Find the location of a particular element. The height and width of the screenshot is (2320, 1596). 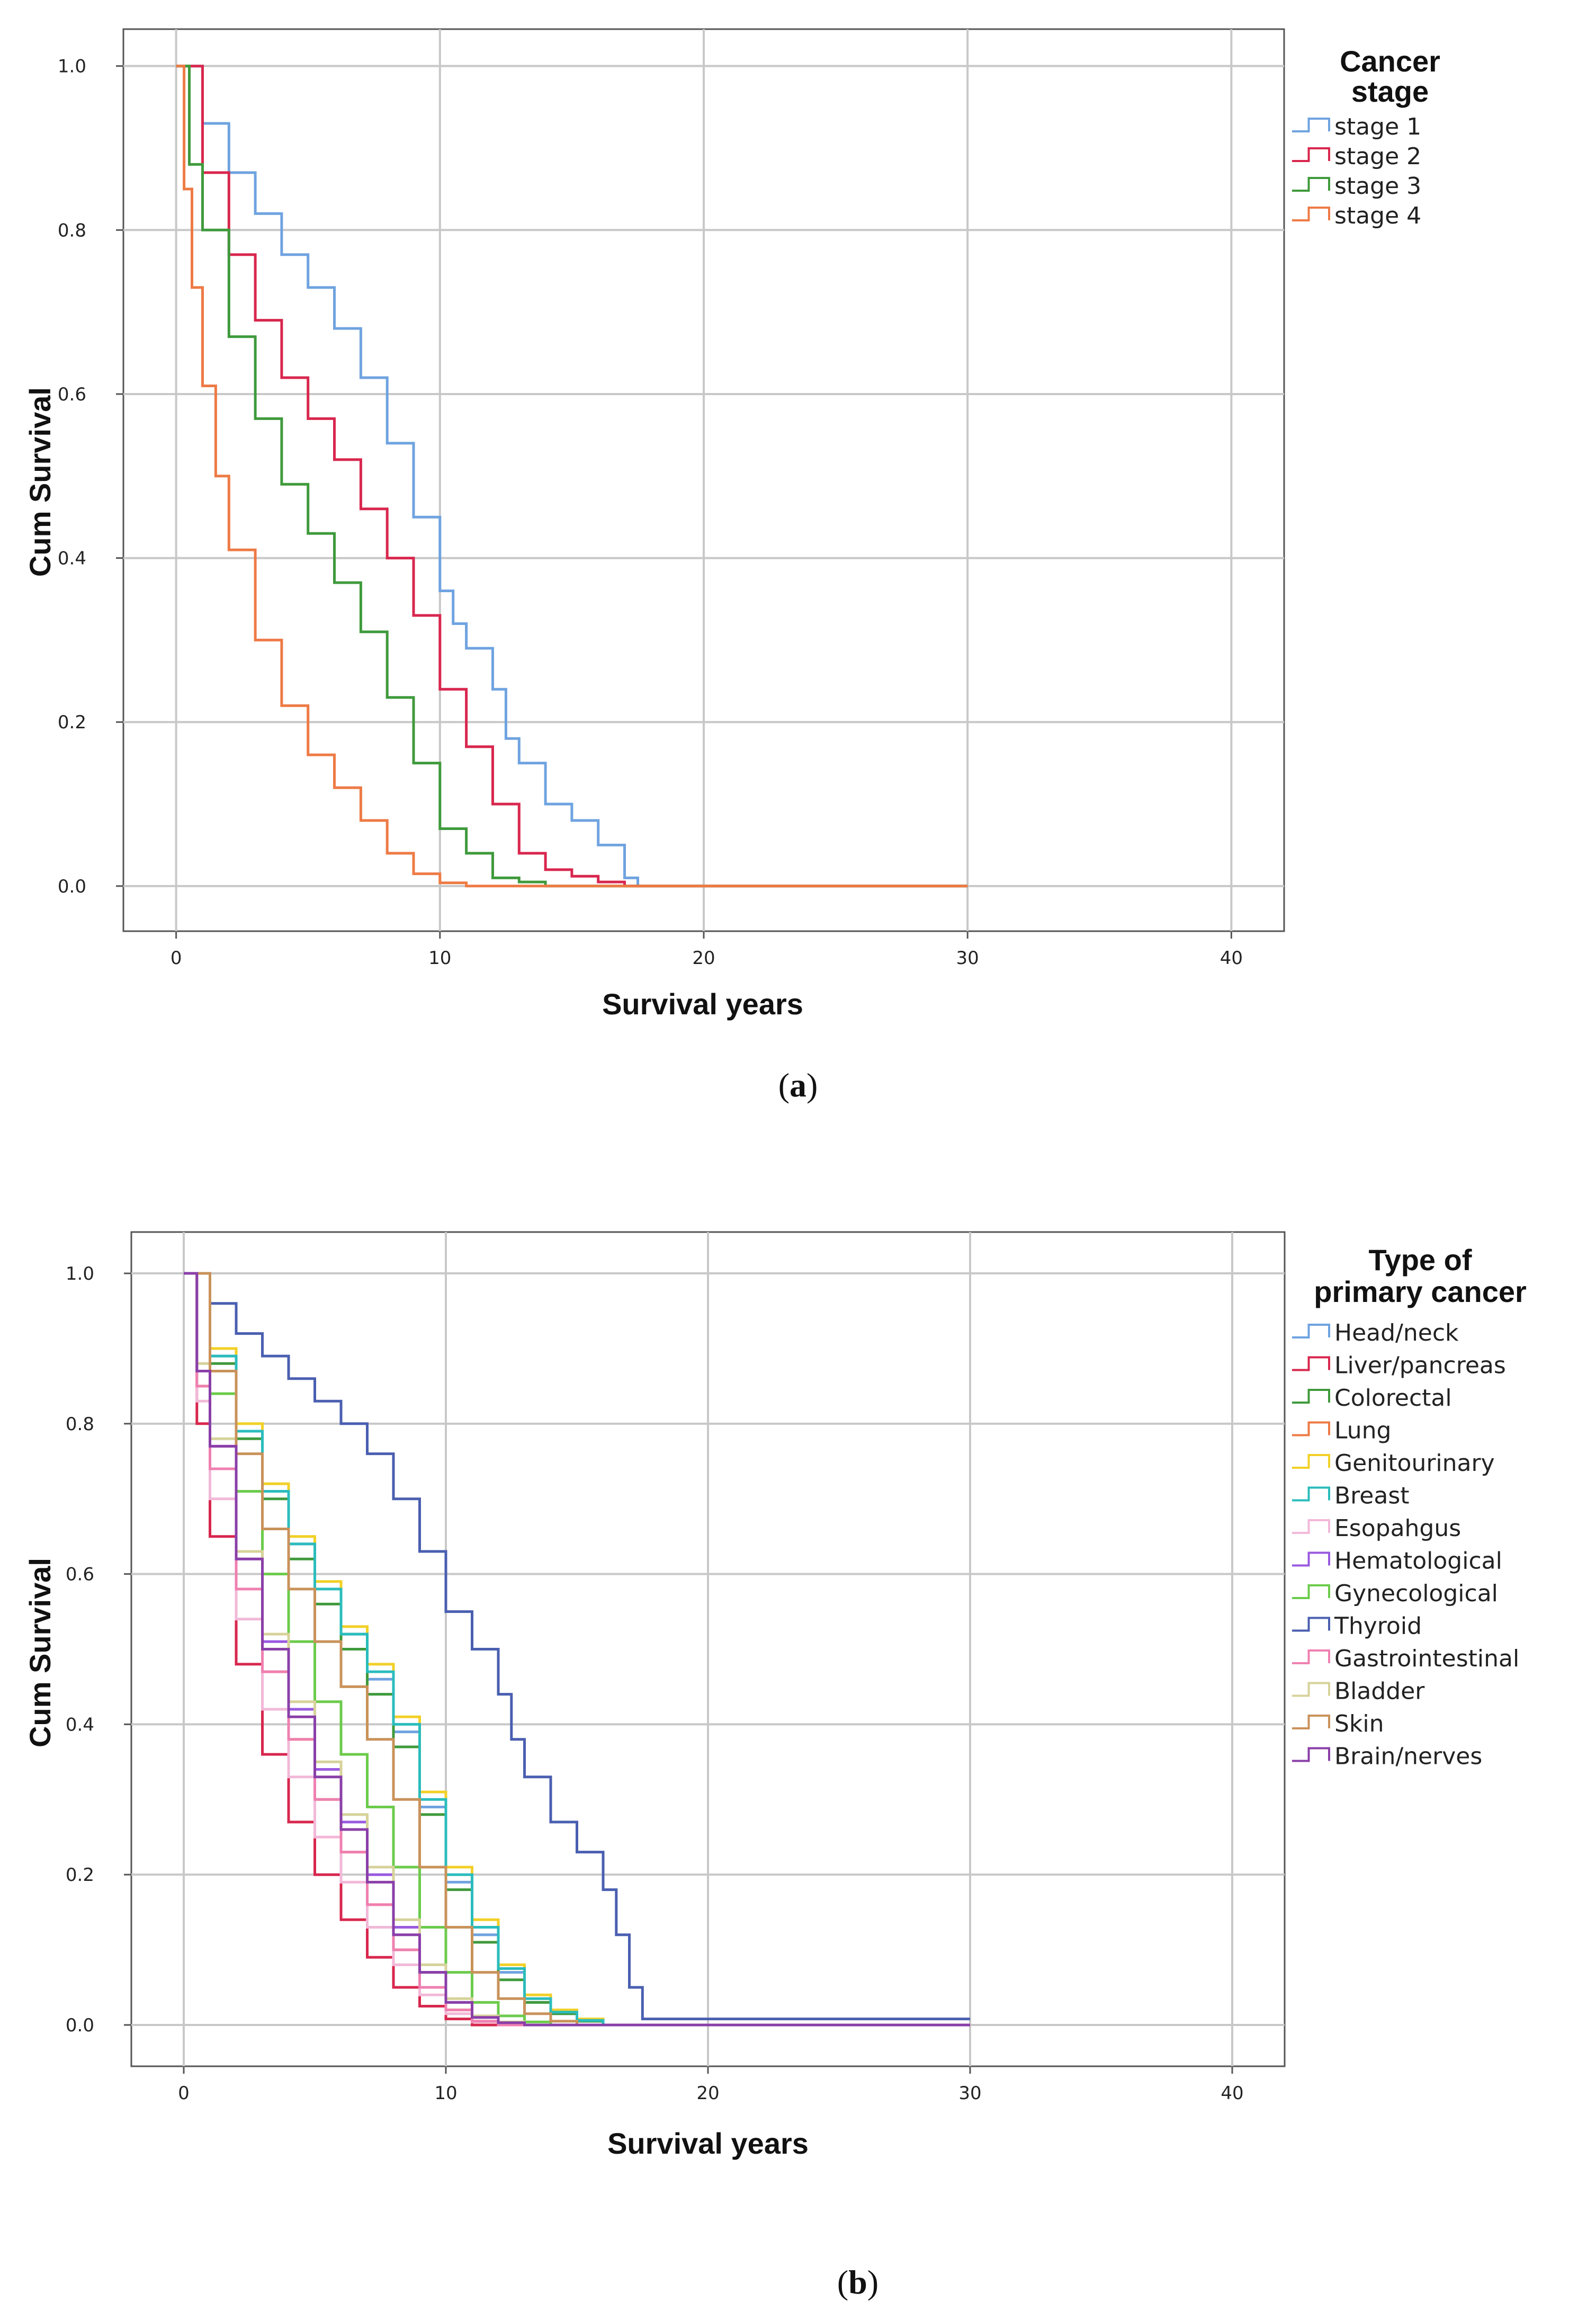

y-axis-label-b: Cum Survival is located at coordinates (40, 1652).